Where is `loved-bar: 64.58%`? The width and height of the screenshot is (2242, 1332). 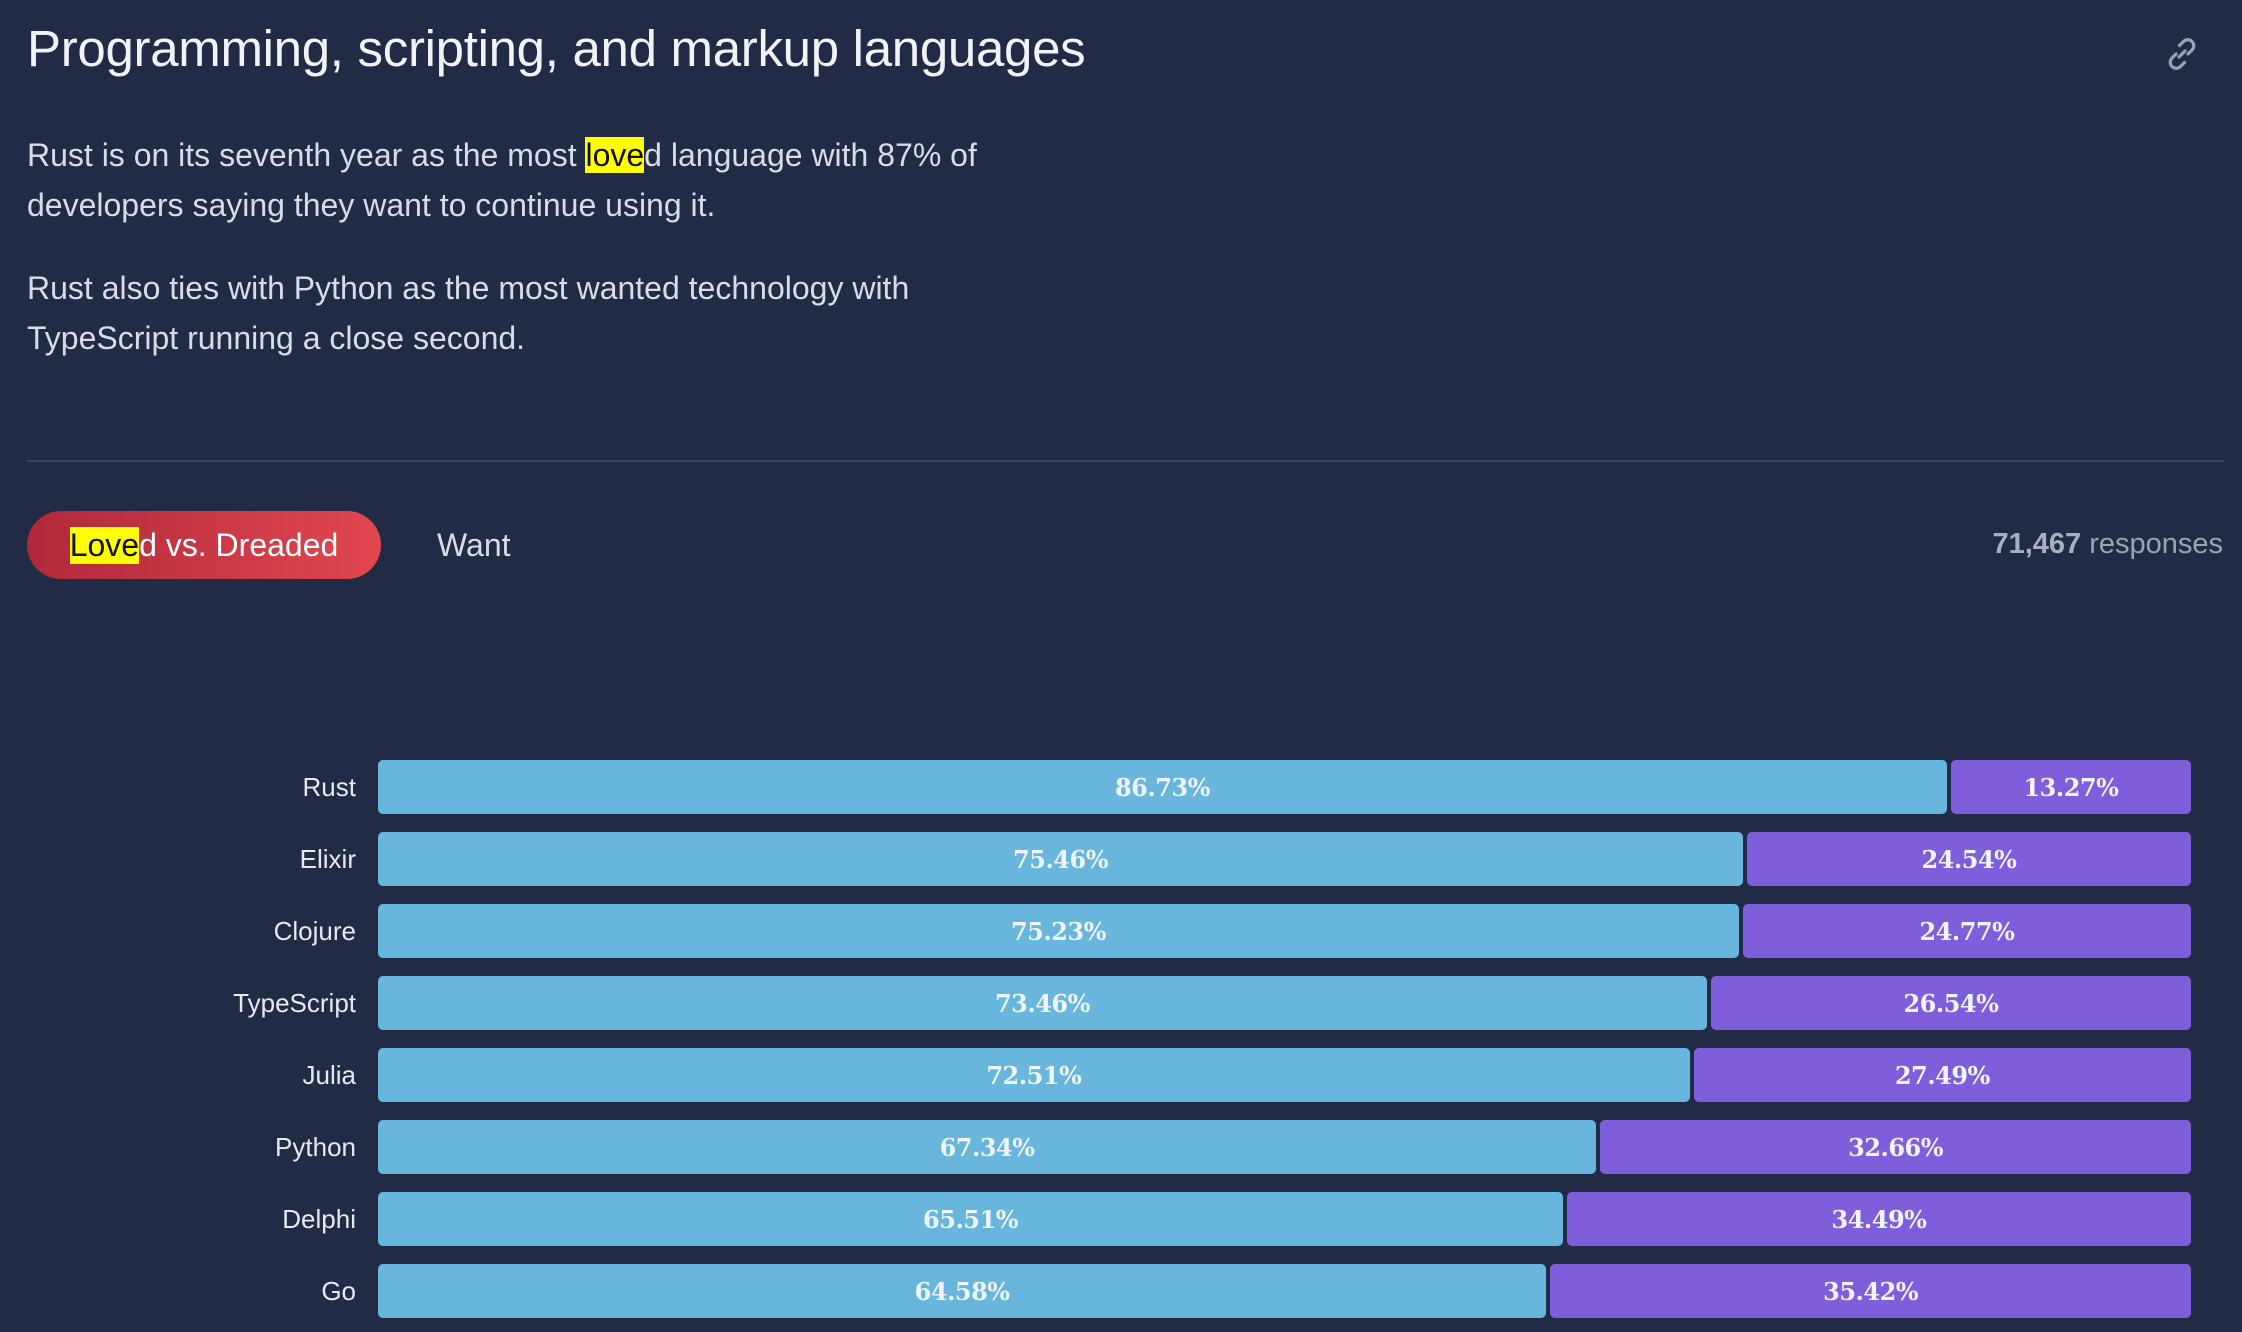 loved-bar: 64.58% is located at coordinates (962, 1291).